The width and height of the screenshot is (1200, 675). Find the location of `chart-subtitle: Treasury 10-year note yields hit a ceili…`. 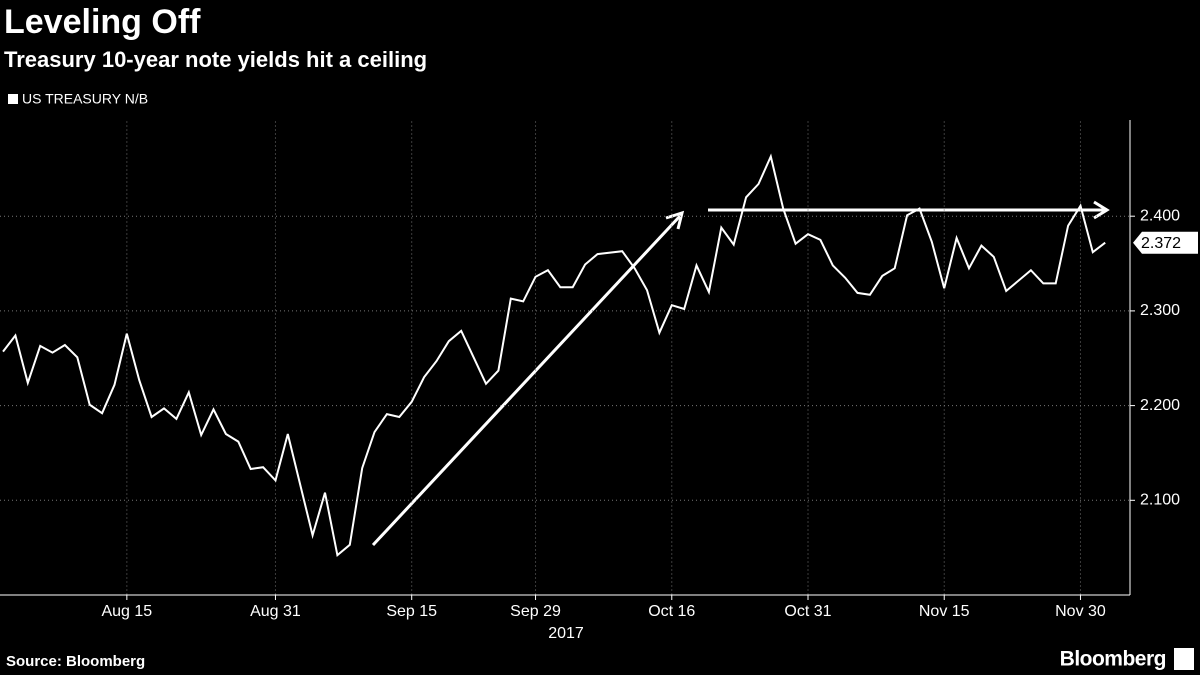

chart-subtitle: Treasury 10-year note yields hit a ceili… is located at coordinates (215, 59).